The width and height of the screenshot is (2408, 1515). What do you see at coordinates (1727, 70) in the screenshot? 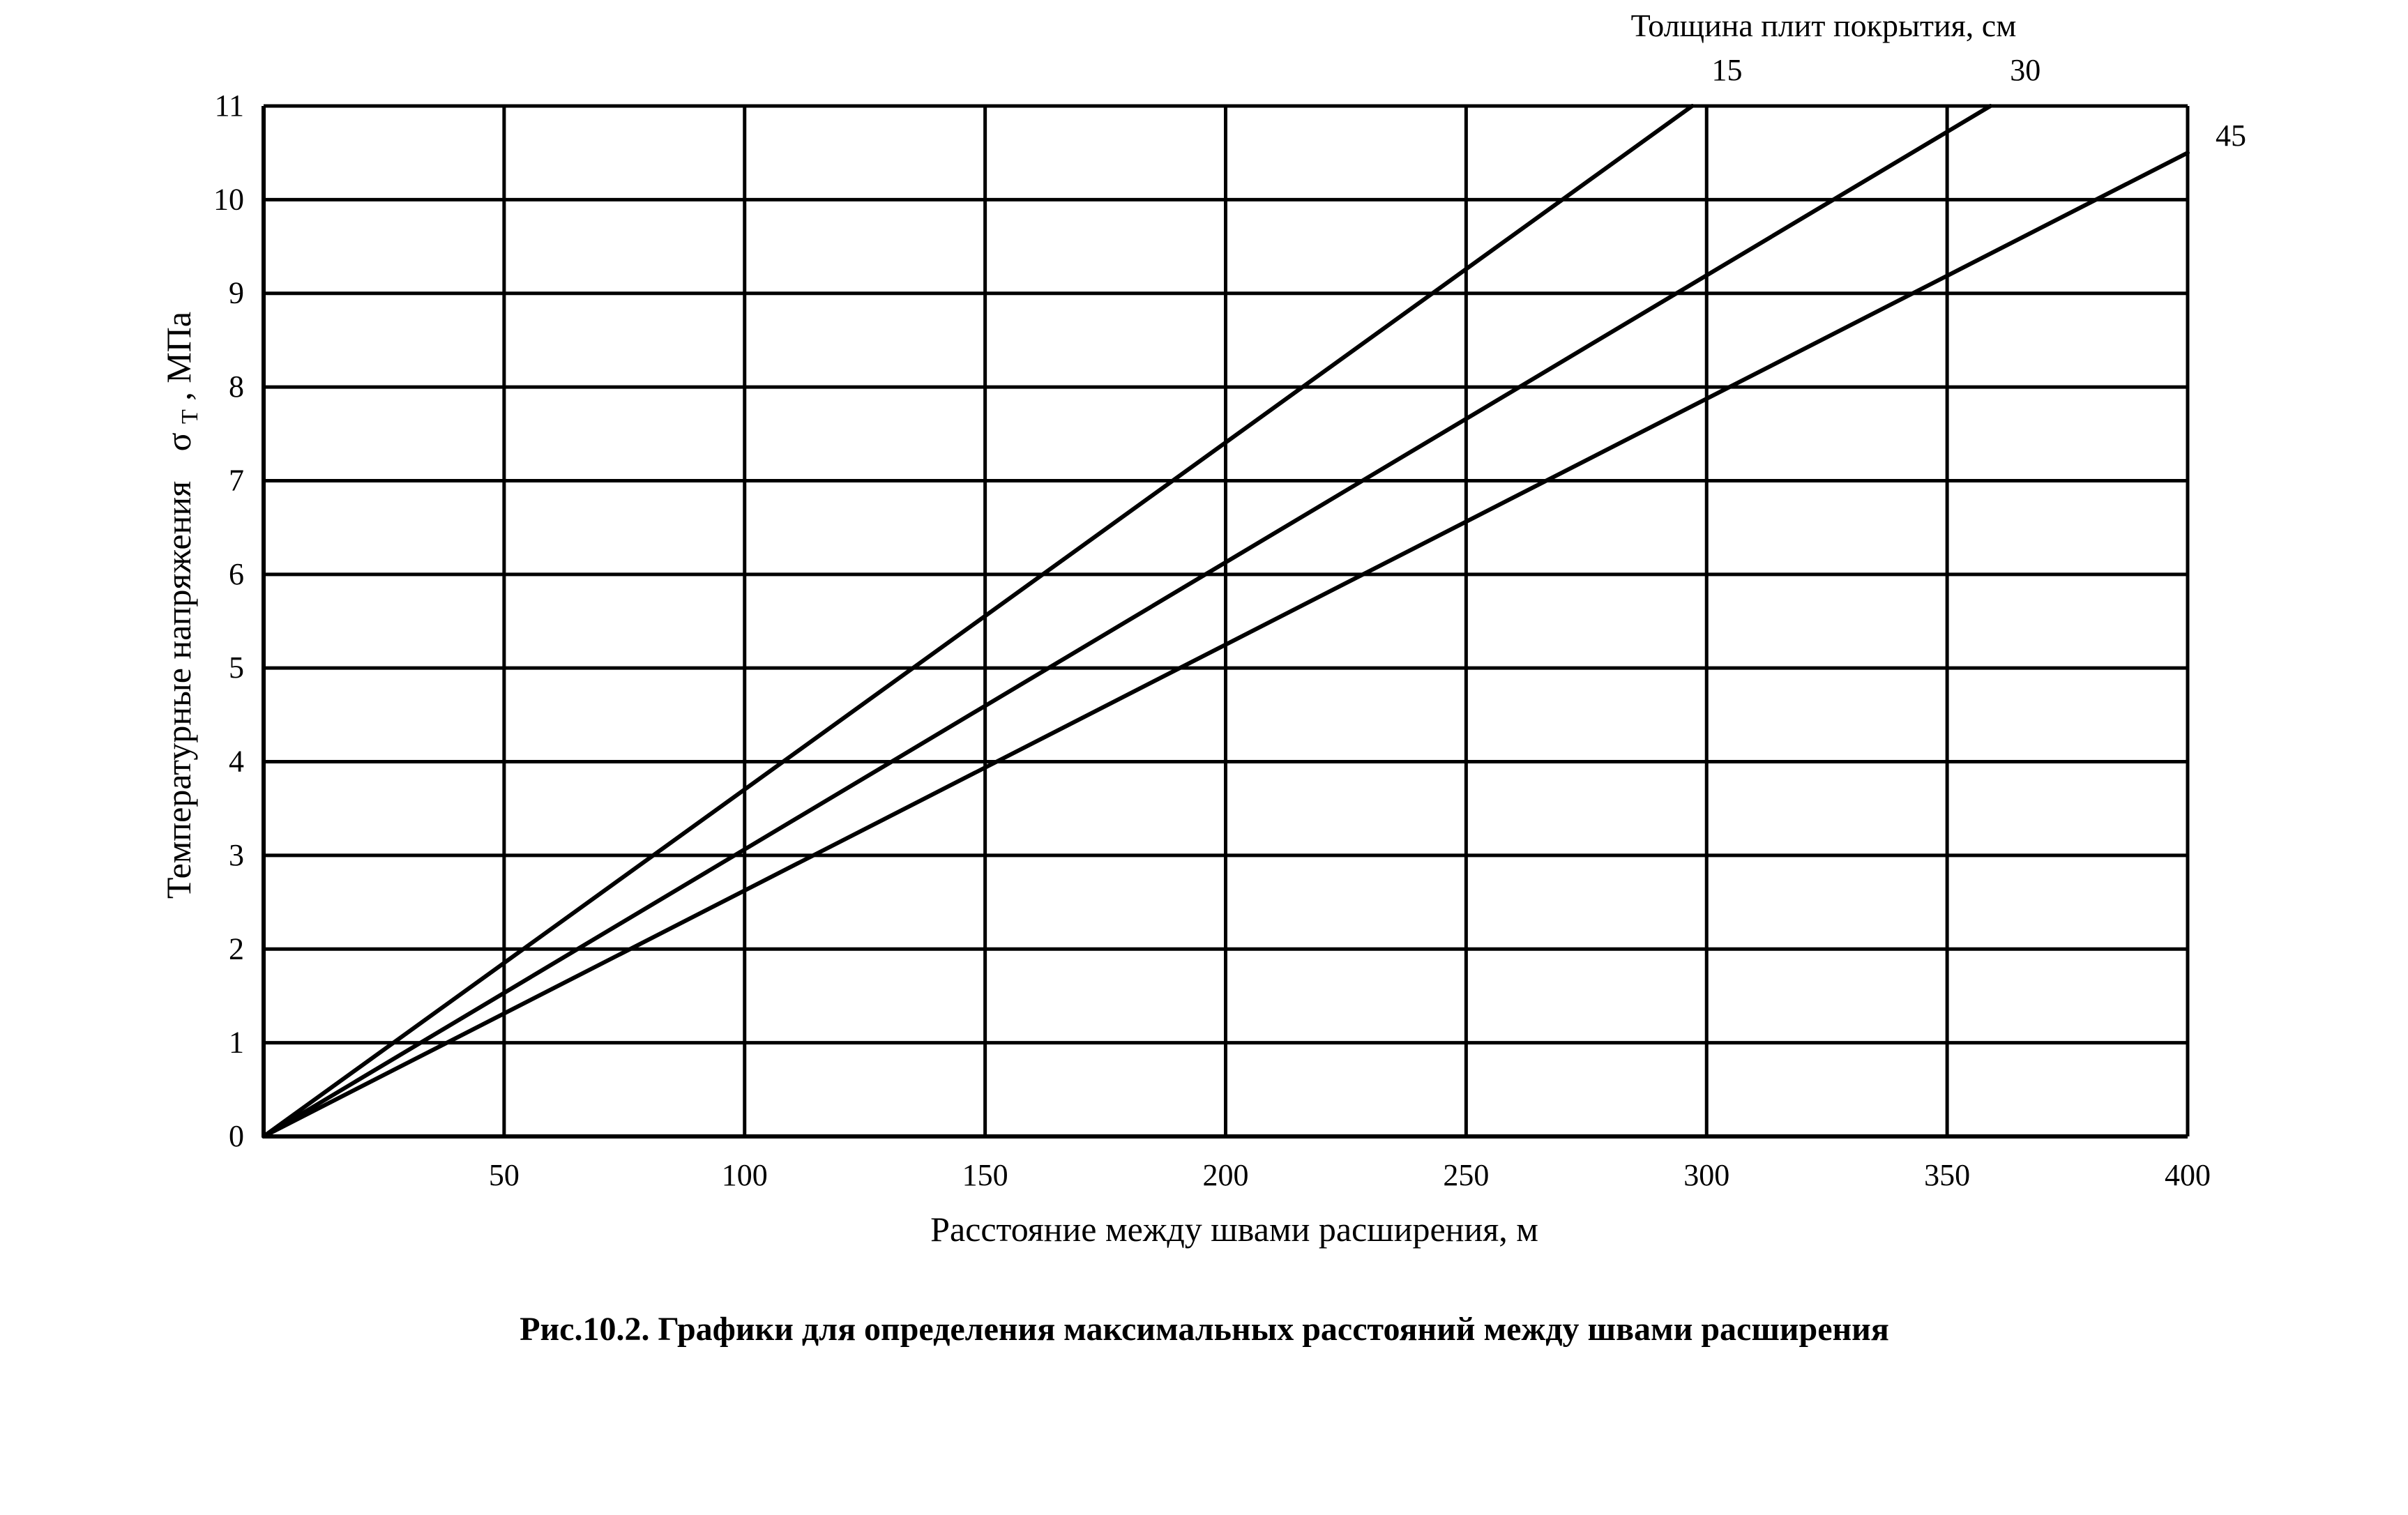
I see `series-label-15: 15` at bounding box center [1727, 70].